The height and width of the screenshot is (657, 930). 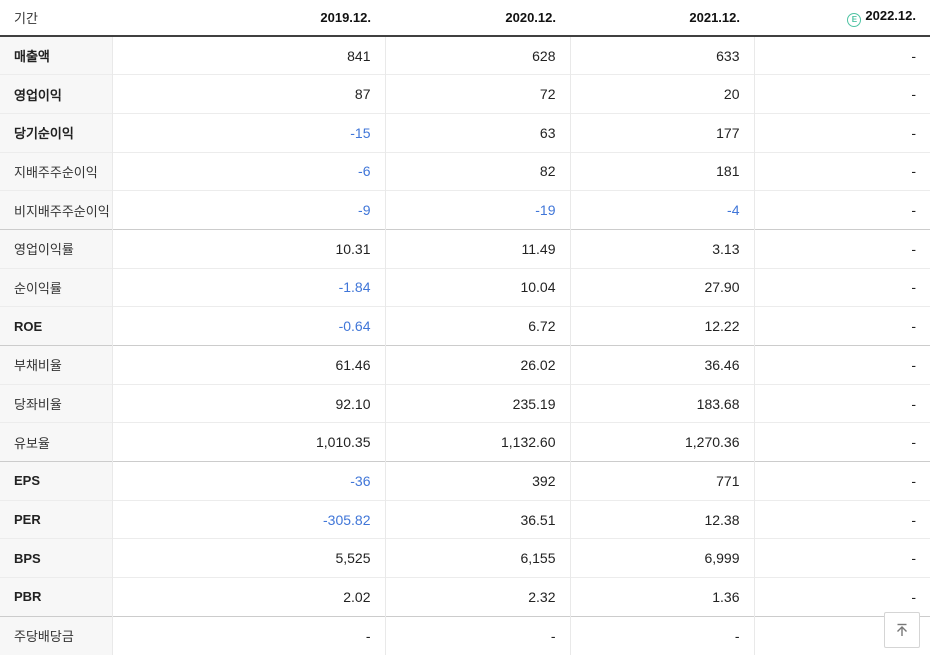 I want to click on cell-value: 1,132.60, so click(x=477, y=442).